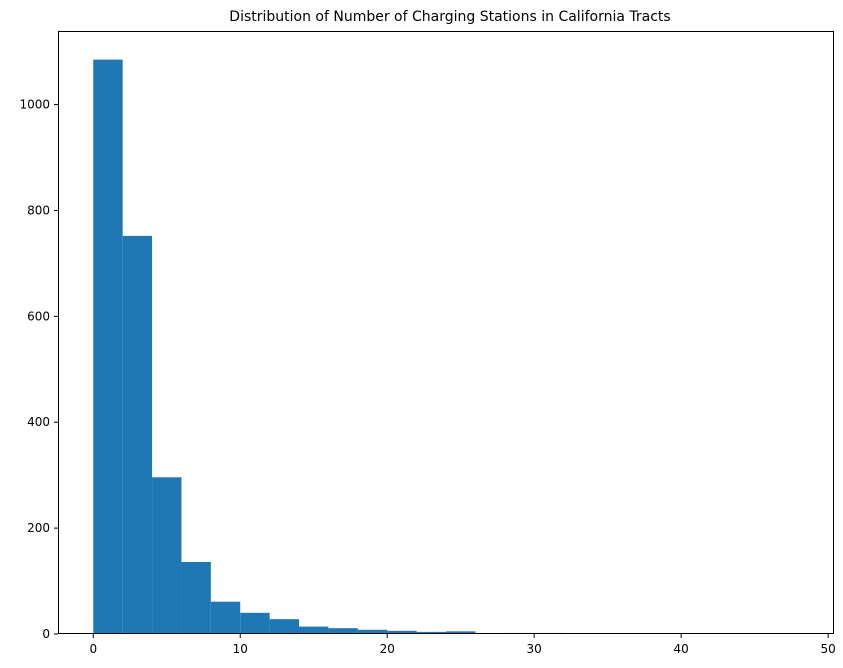  Describe the element at coordinates (46, 634) in the screenshot. I see `y-tick-label: 0` at that location.